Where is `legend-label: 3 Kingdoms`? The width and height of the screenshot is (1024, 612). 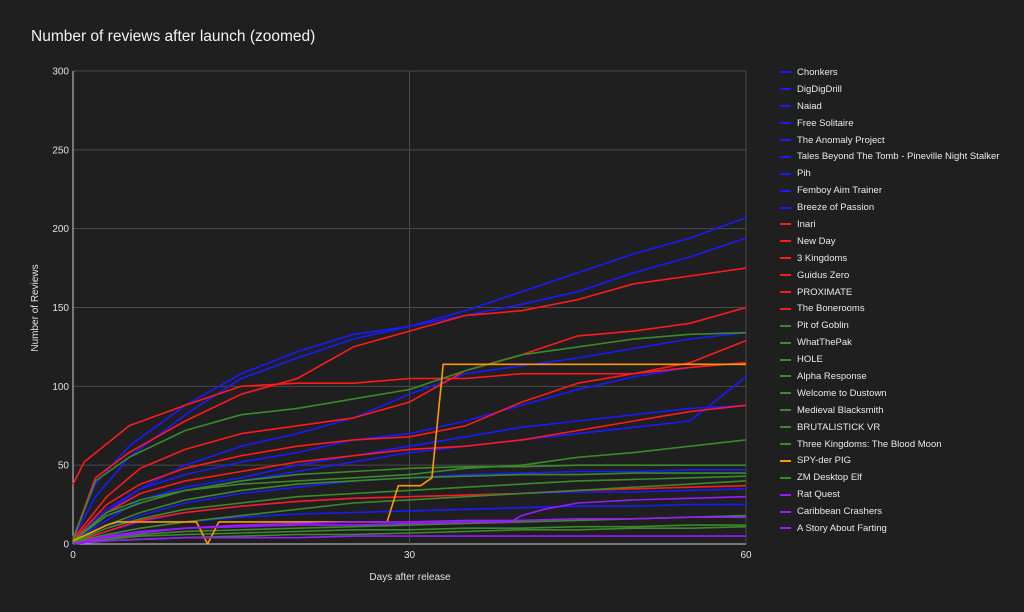 legend-label: 3 Kingdoms is located at coordinates (822, 258).